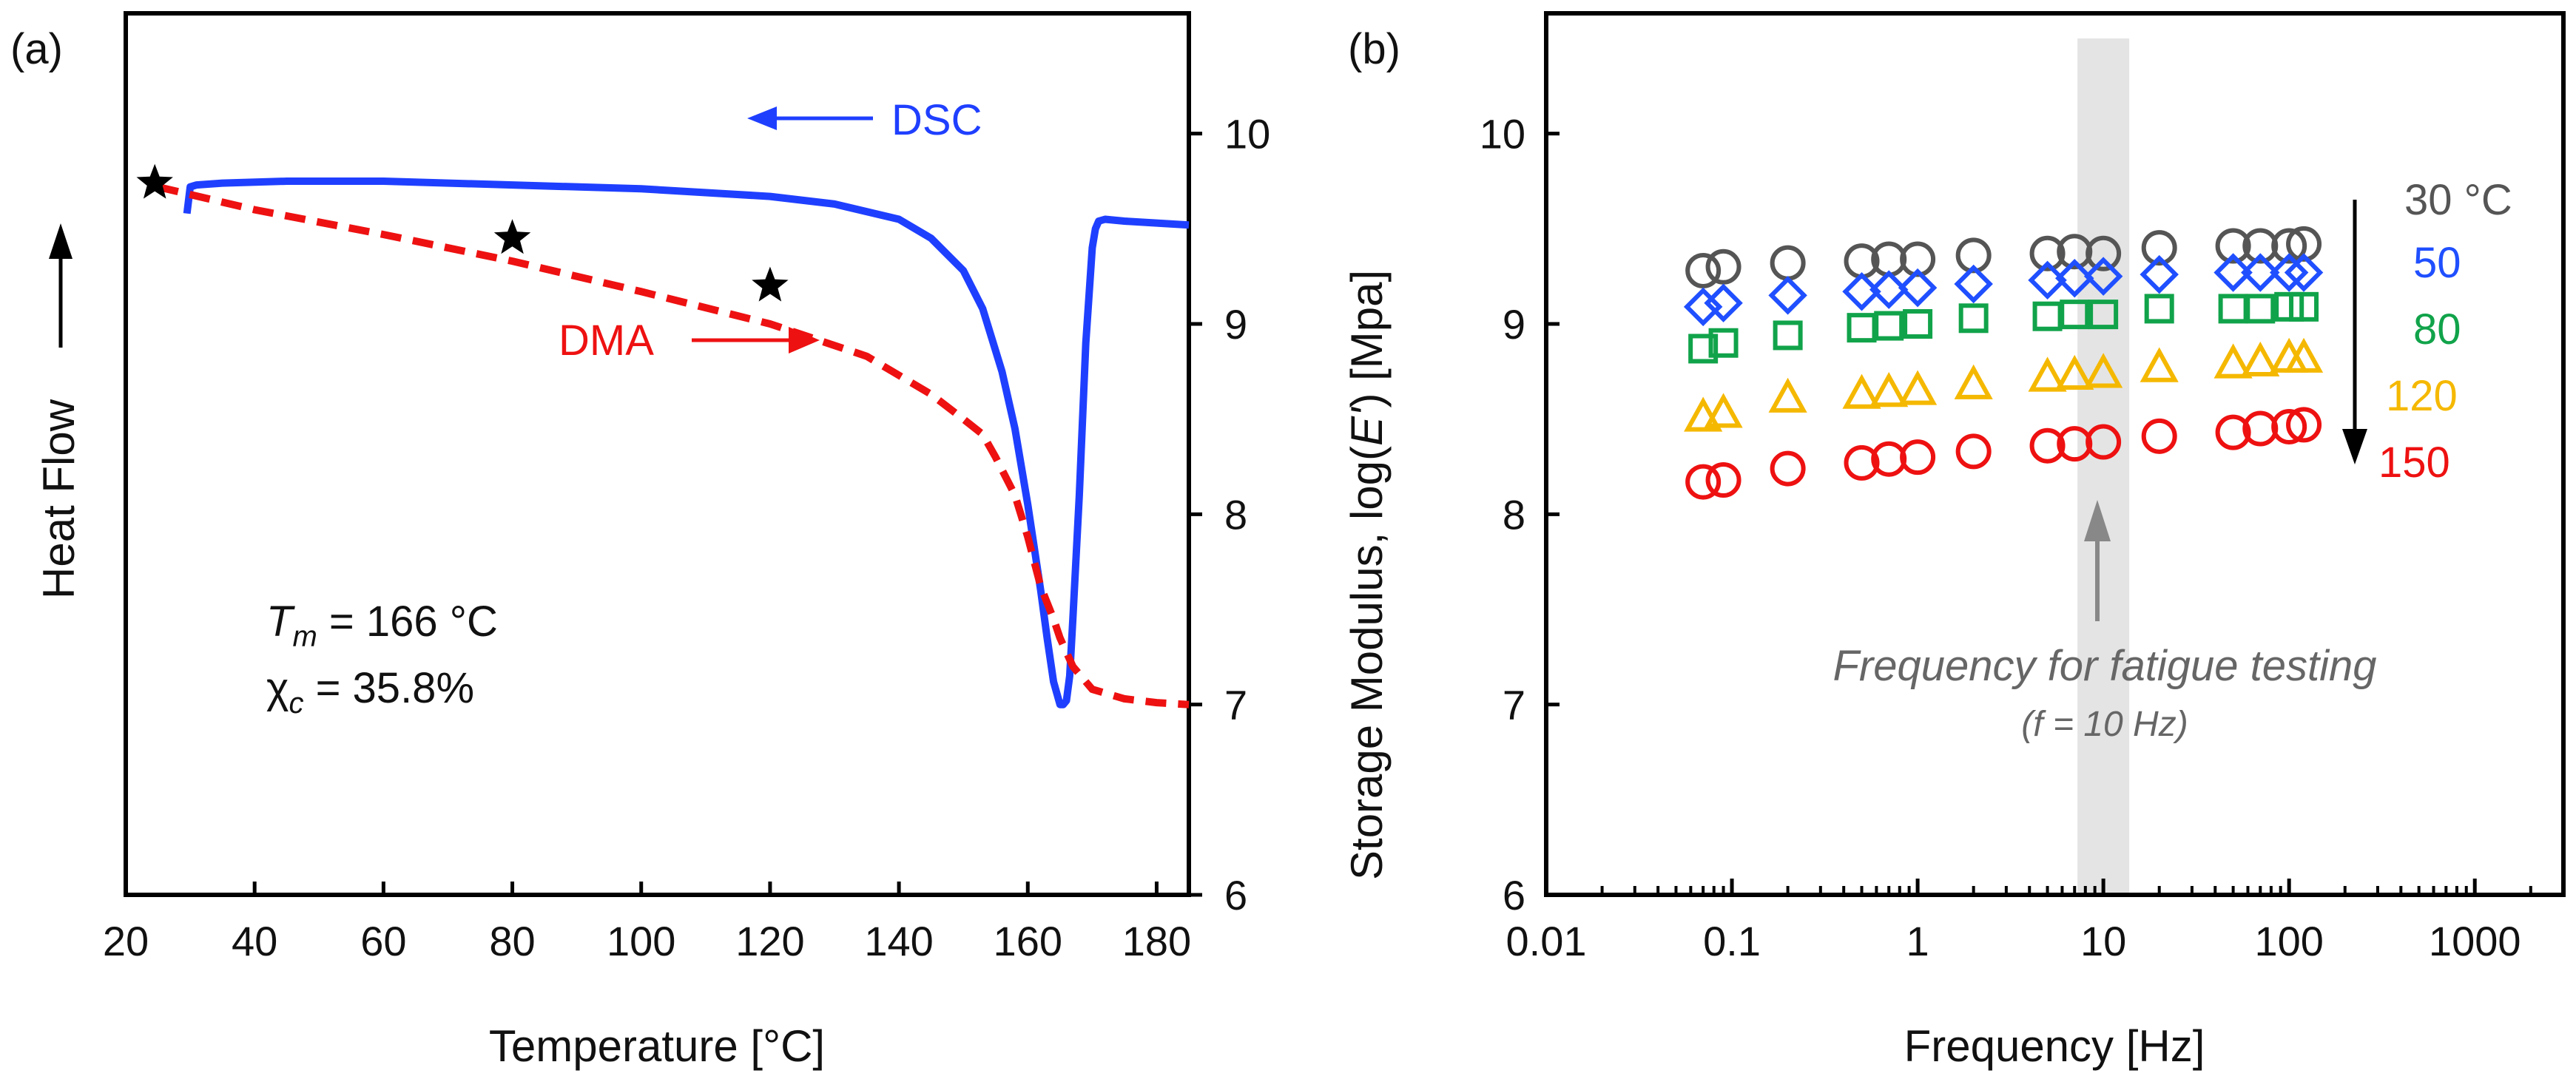  I want to click on x-tick-label: 40, so click(254, 941).